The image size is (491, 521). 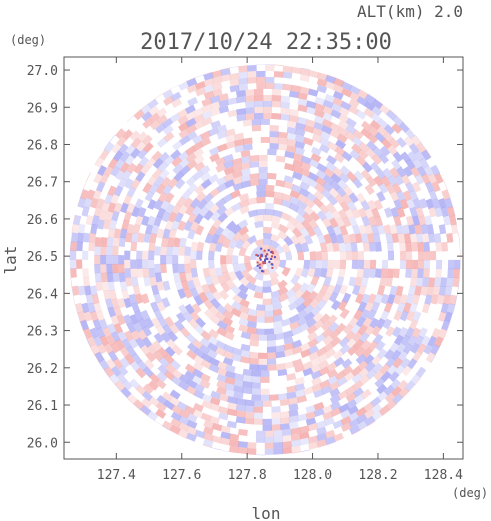 I want to click on y-tick-label: 26.8, so click(x=42, y=145).